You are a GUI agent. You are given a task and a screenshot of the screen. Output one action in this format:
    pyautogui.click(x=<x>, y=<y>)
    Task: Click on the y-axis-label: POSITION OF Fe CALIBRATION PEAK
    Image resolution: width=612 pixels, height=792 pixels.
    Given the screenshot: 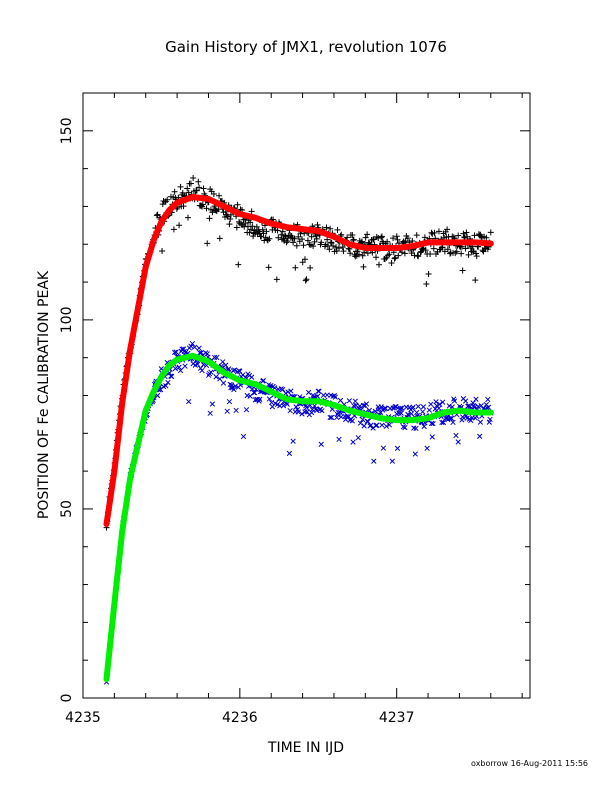 What is the action you would take?
    pyautogui.click(x=44, y=394)
    